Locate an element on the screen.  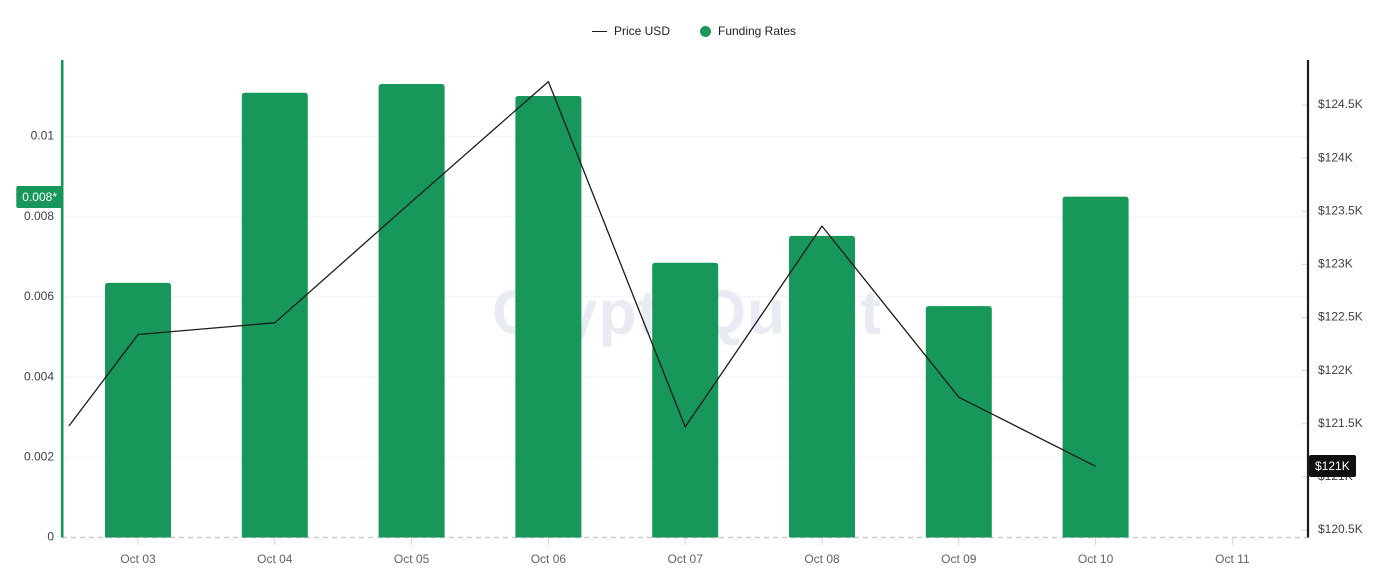
right-axis-tick-label: $121.5K is located at coordinates (1340, 423).